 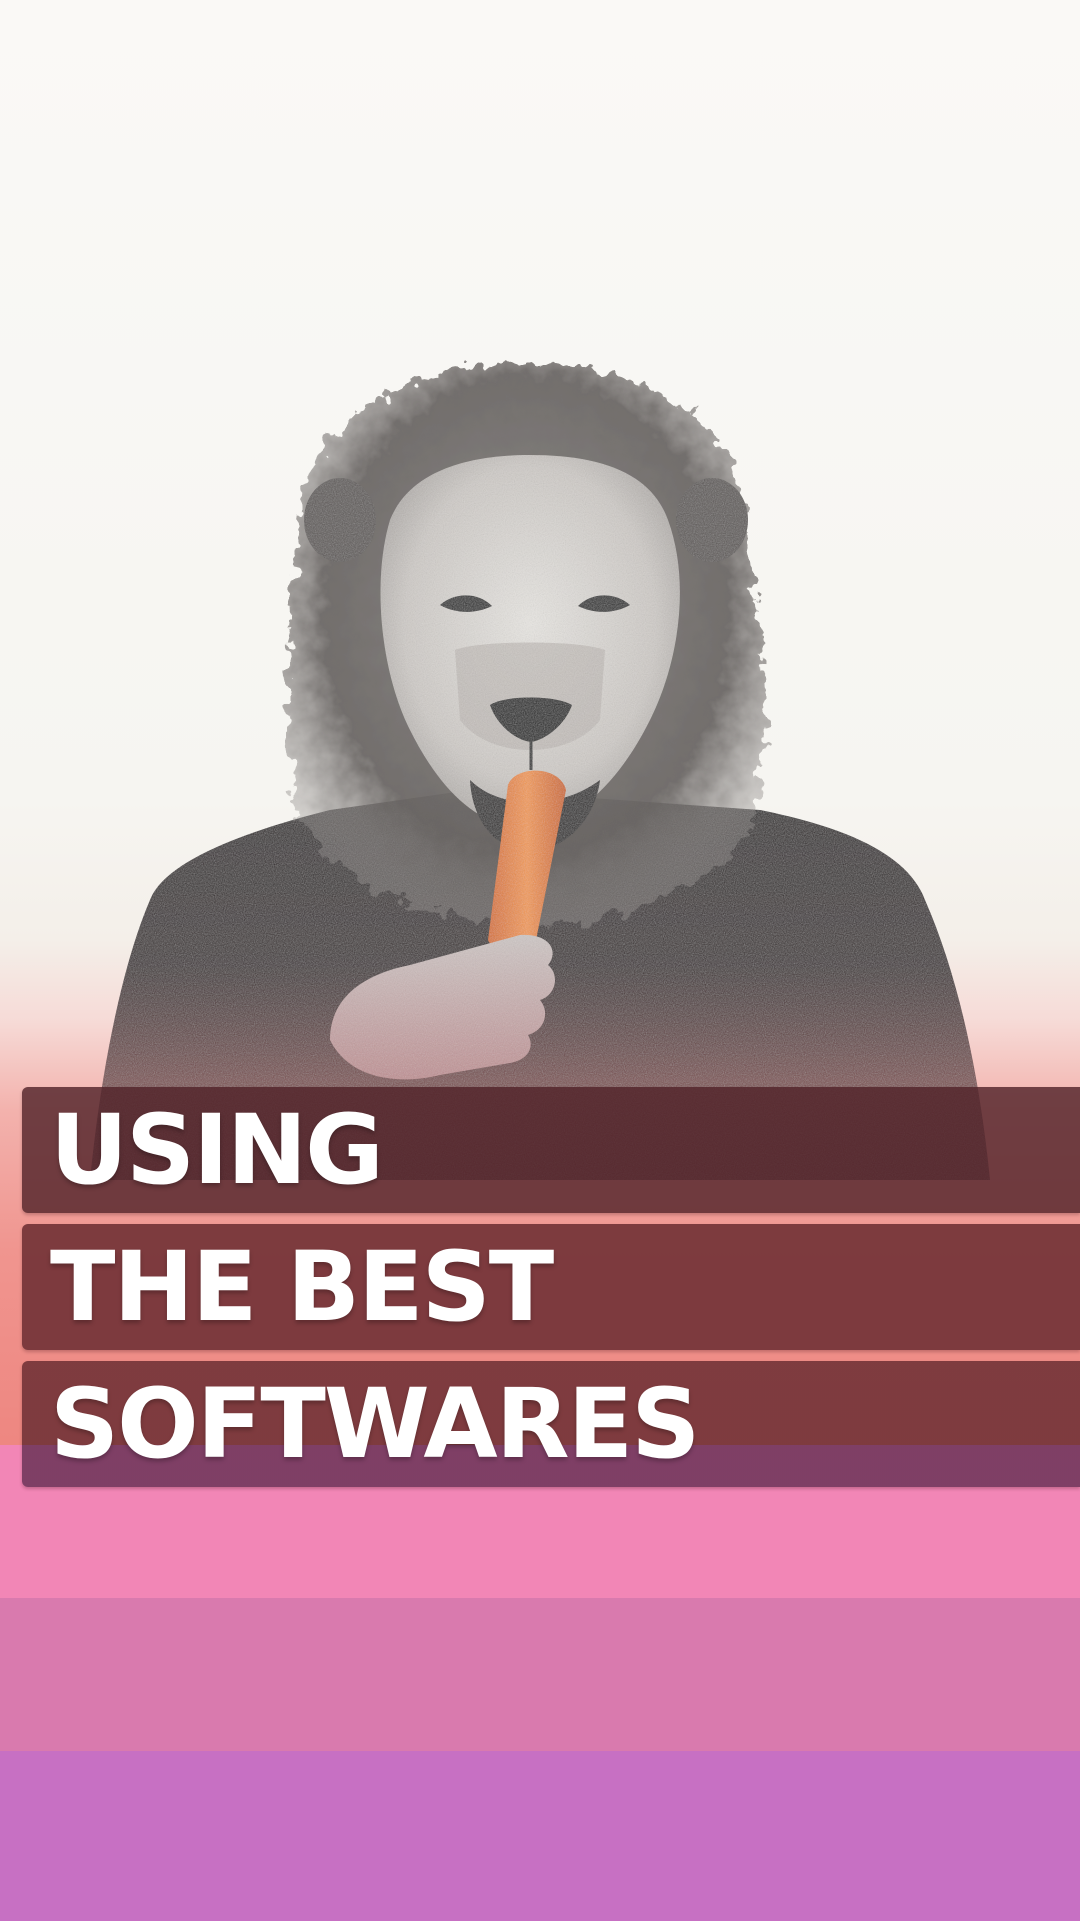 I want to click on stripe-rose, so click(x=540, y=1674).